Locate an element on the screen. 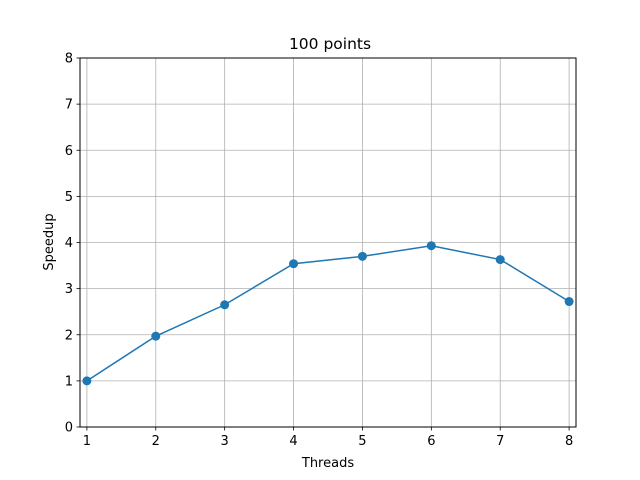  x-tick-label: 2 is located at coordinates (156, 441).